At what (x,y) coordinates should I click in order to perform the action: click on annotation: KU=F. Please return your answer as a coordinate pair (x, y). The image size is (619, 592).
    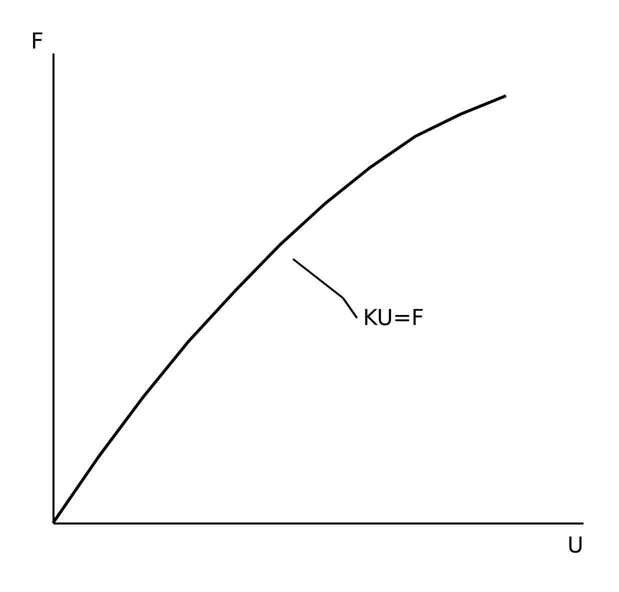
    Looking at the image, I should click on (393, 318).